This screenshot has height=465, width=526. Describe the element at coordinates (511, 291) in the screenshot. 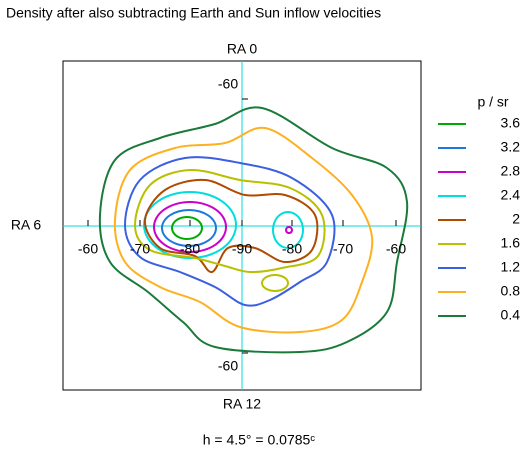

I see `legend-label: 0.8` at that location.